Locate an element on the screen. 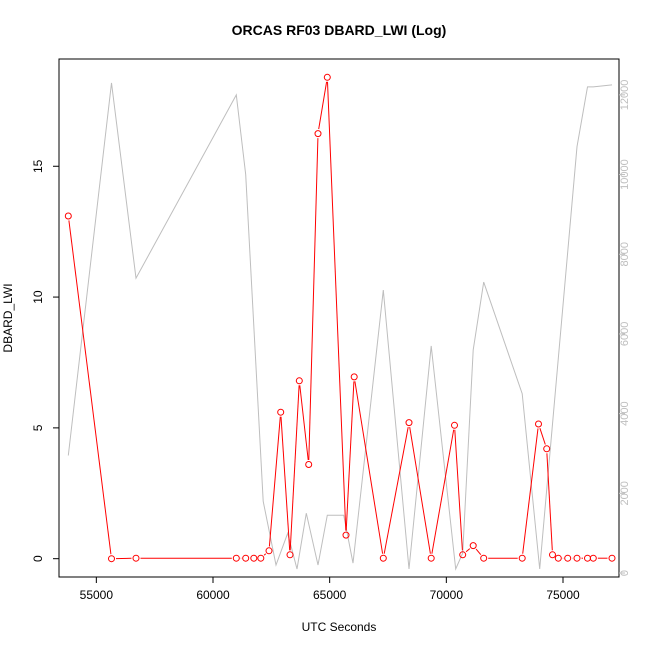 The image size is (650, 650). y-tick-label: 15 is located at coordinates (38, 166).